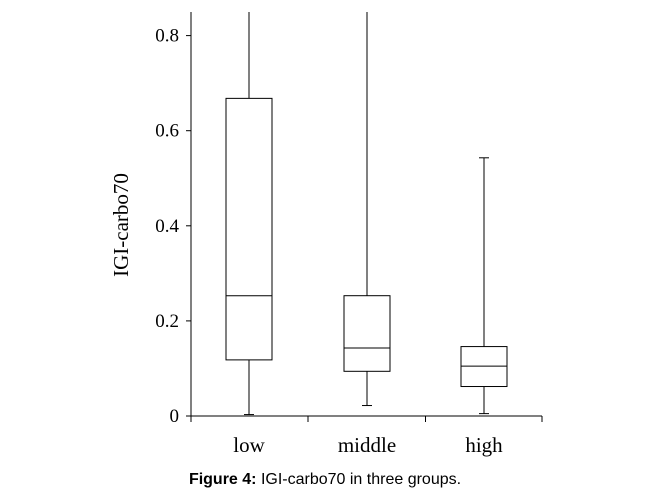  Describe the element at coordinates (167, 131) in the screenshot. I see `y-tick-label: 0.6` at that location.